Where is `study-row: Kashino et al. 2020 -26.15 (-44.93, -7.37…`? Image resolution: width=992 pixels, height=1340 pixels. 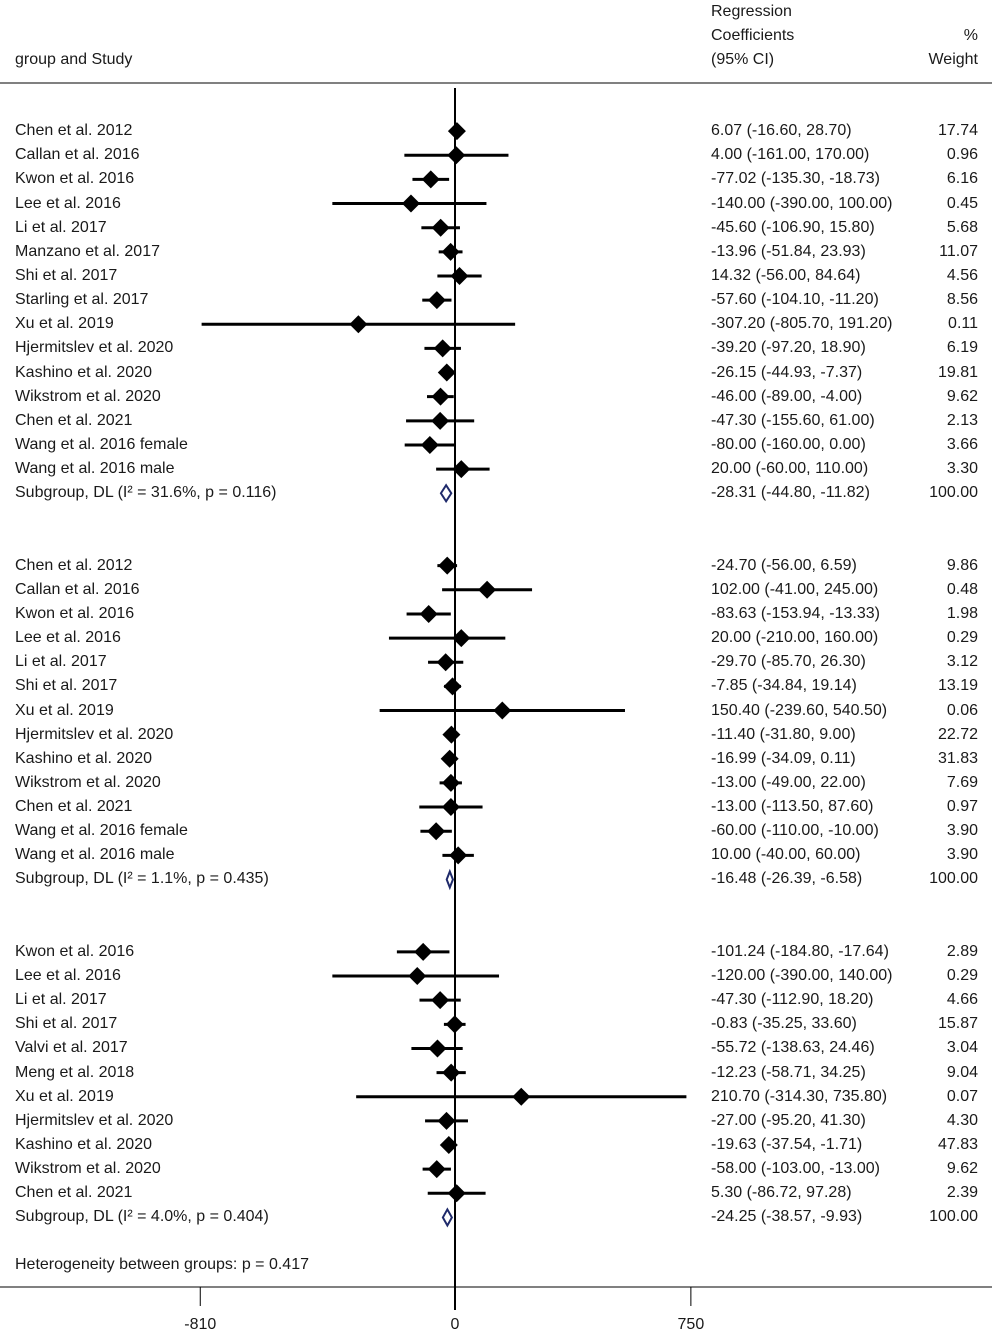
study-row: Kashino et al. 2020 -26.15 (-44.93, -7.37… is located at coordinates (496, 373).